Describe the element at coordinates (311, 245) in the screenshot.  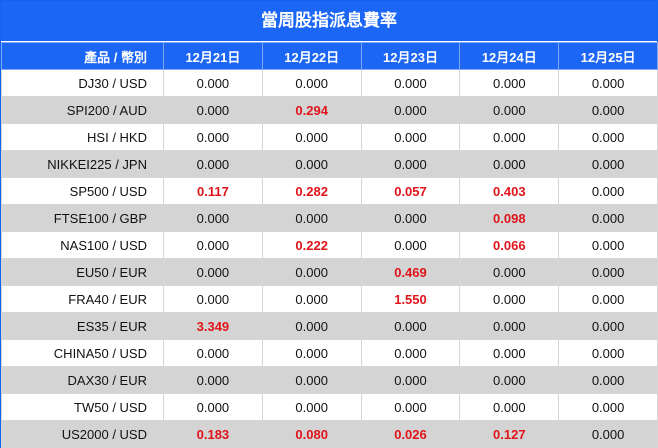
I see `rate-cell: 0.222` at that location.